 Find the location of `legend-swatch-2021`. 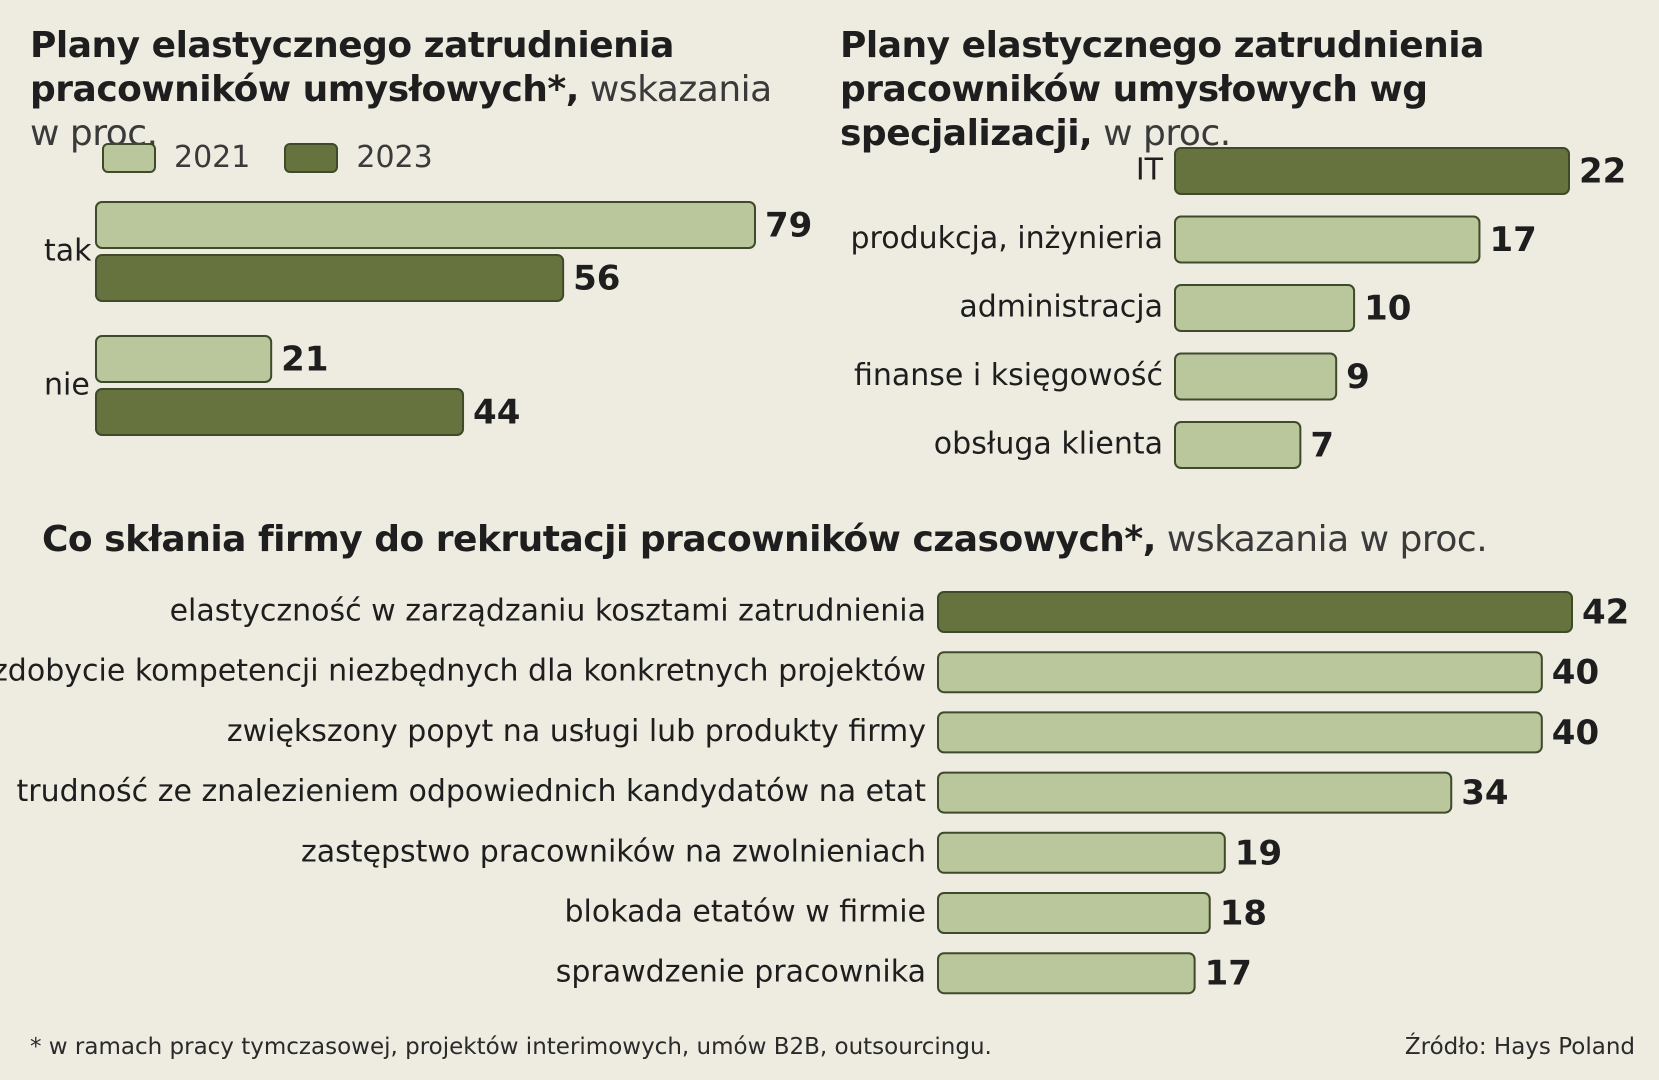

legend-swatch-2021 is located at coordinates (129, 157).